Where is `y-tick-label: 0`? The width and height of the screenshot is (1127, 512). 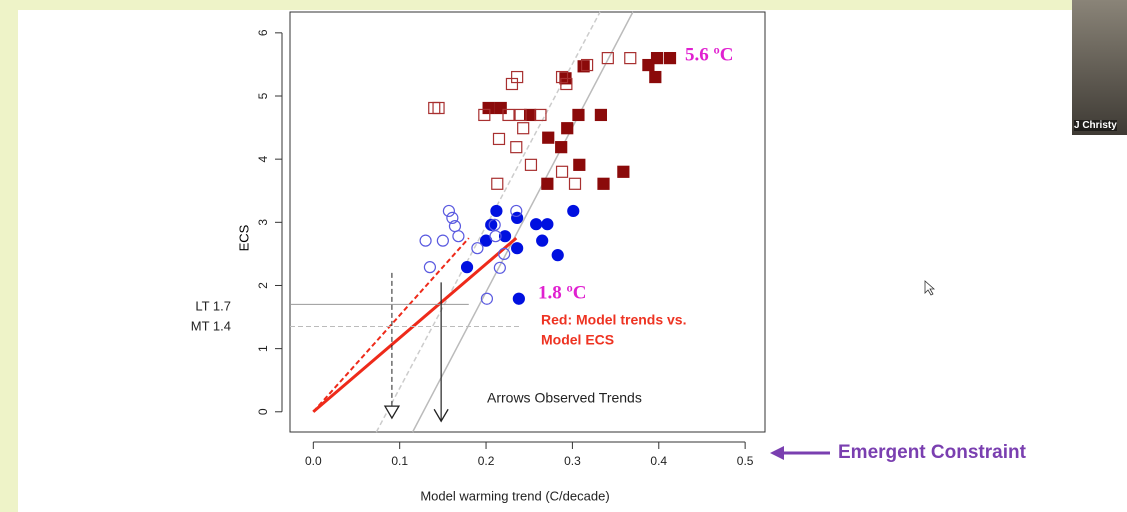
y-tick-label: 0 is located at coordinates (263, 411).